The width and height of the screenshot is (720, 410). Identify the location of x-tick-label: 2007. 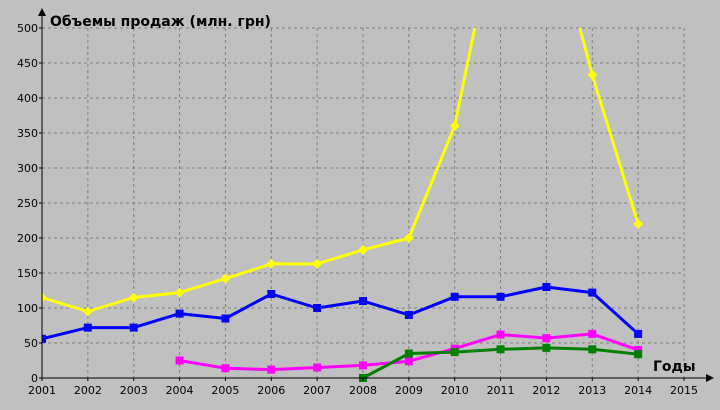
(317, 390).